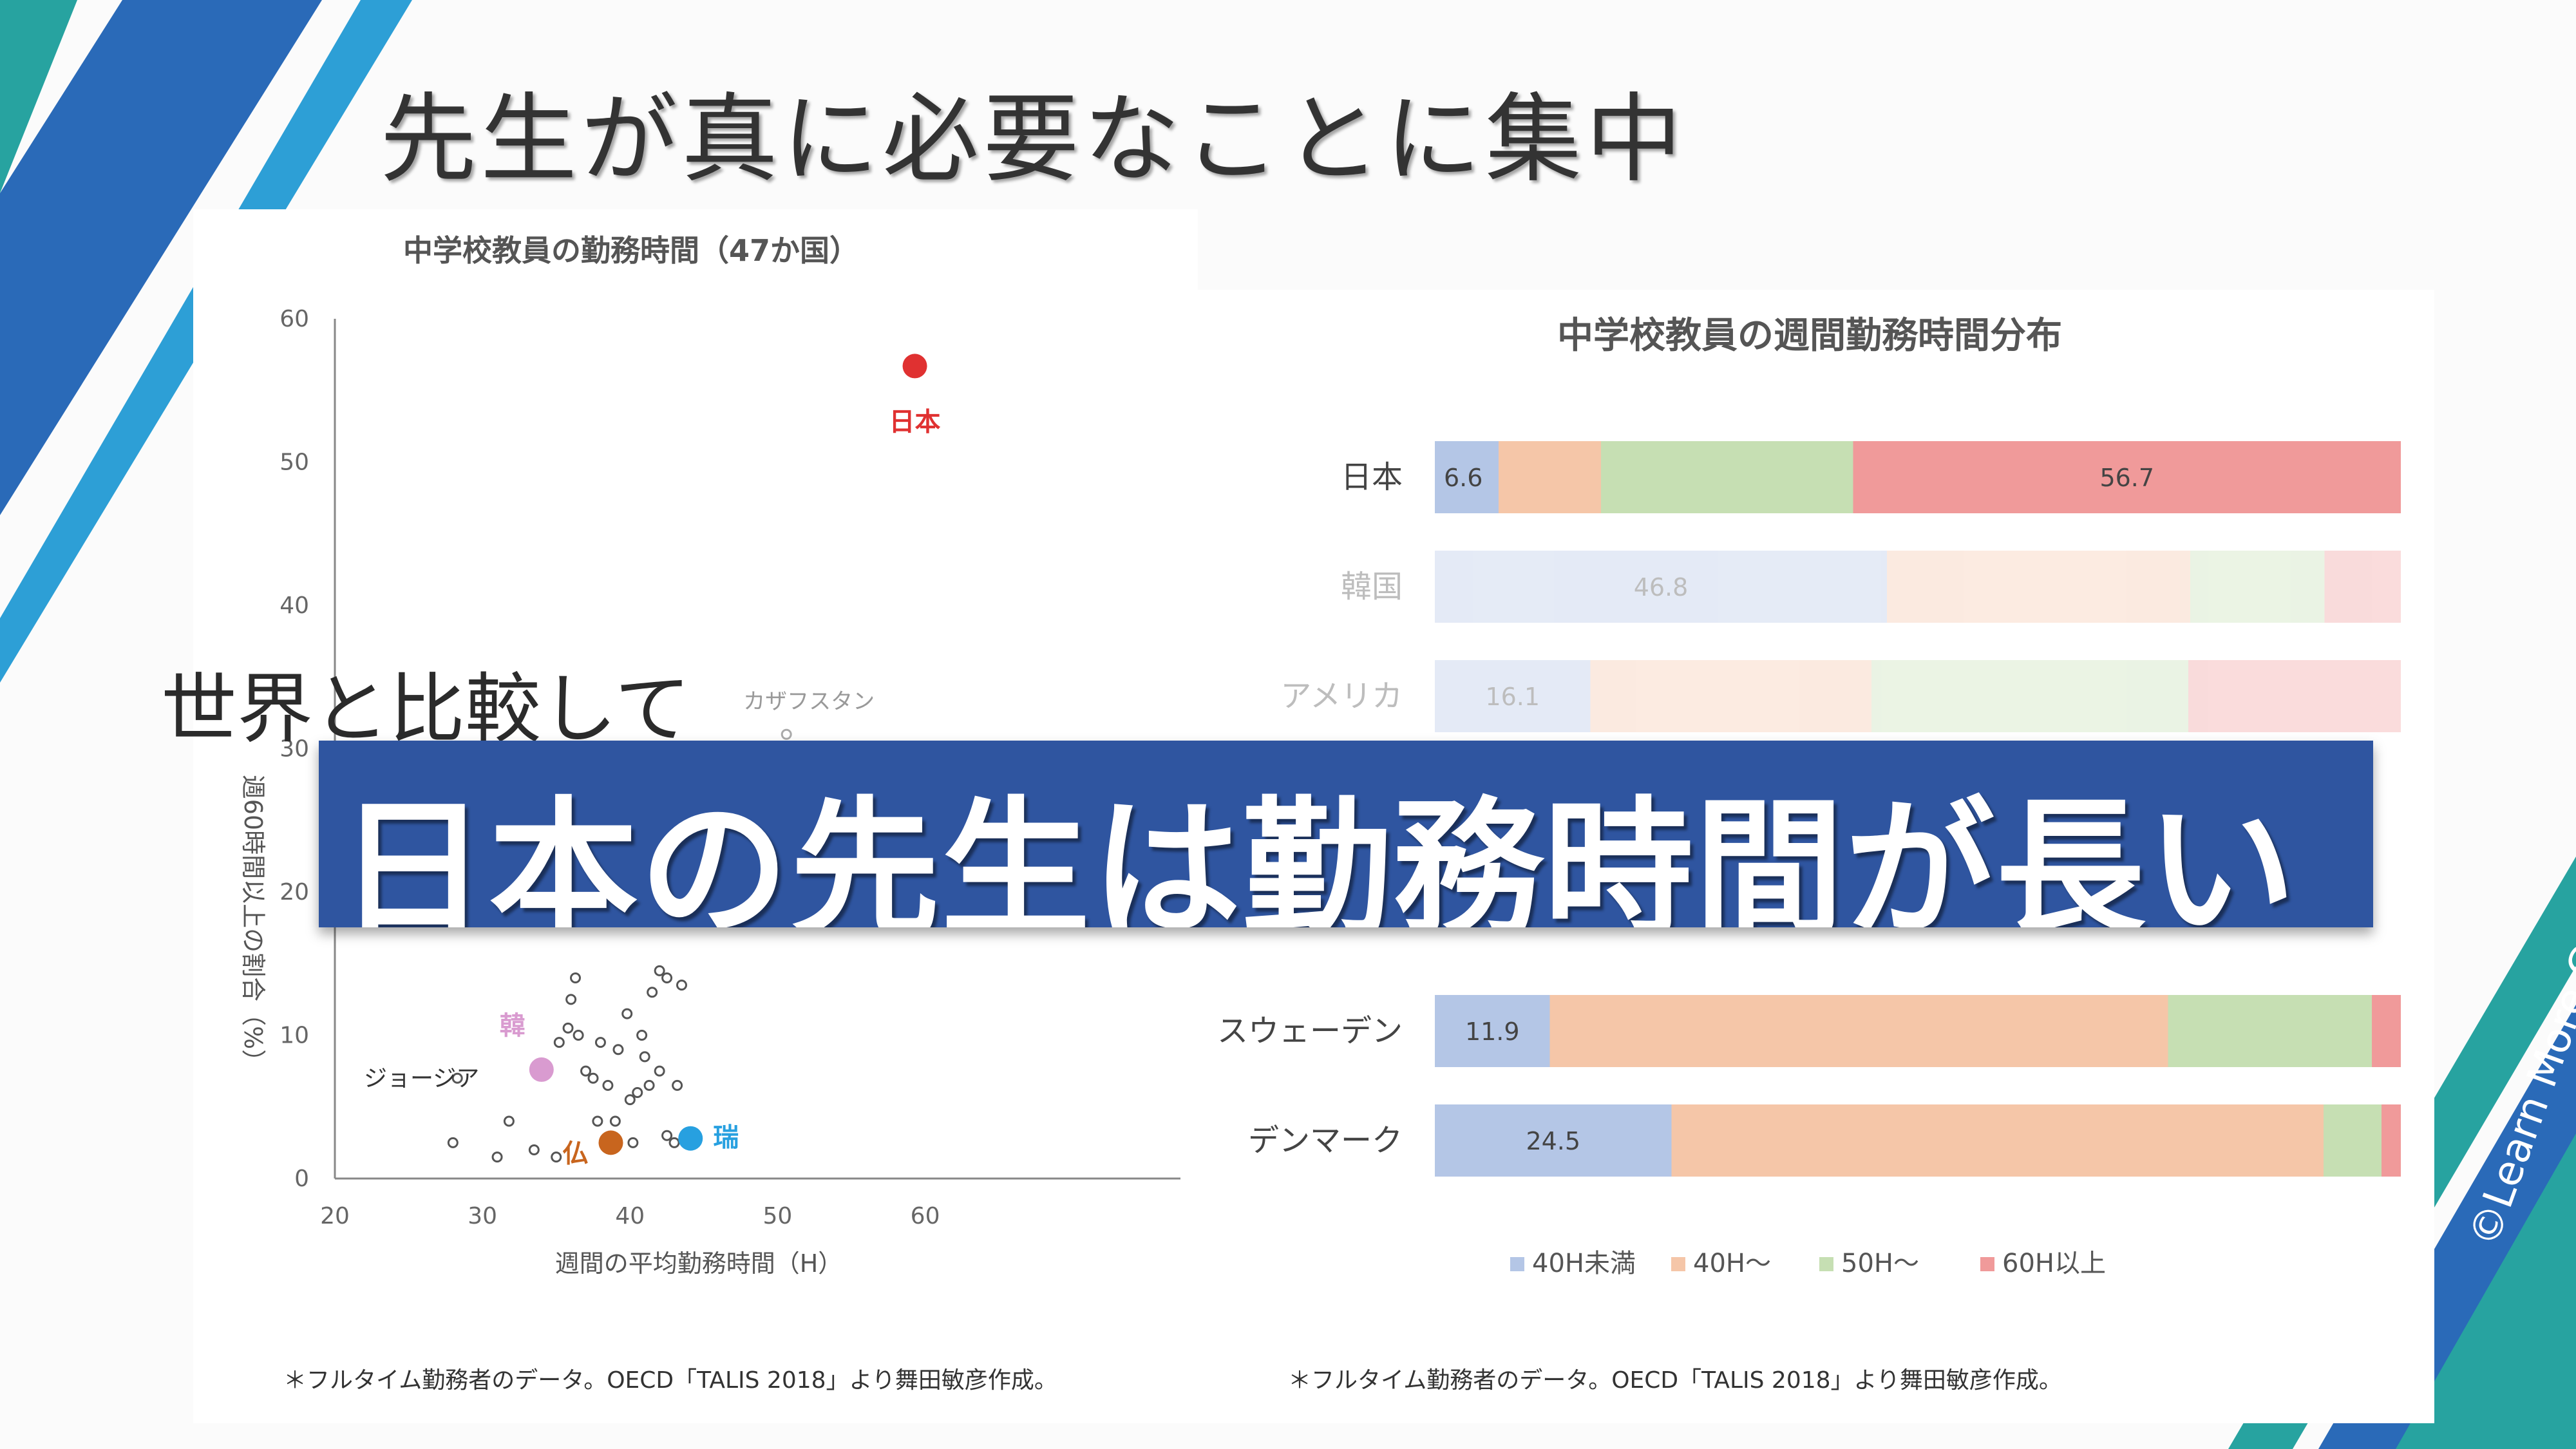 The image size is (2576, 1449). Describe the element at coordinates (38, 96) in the screenshot. I see `stripe-teal-top-left` at that location.